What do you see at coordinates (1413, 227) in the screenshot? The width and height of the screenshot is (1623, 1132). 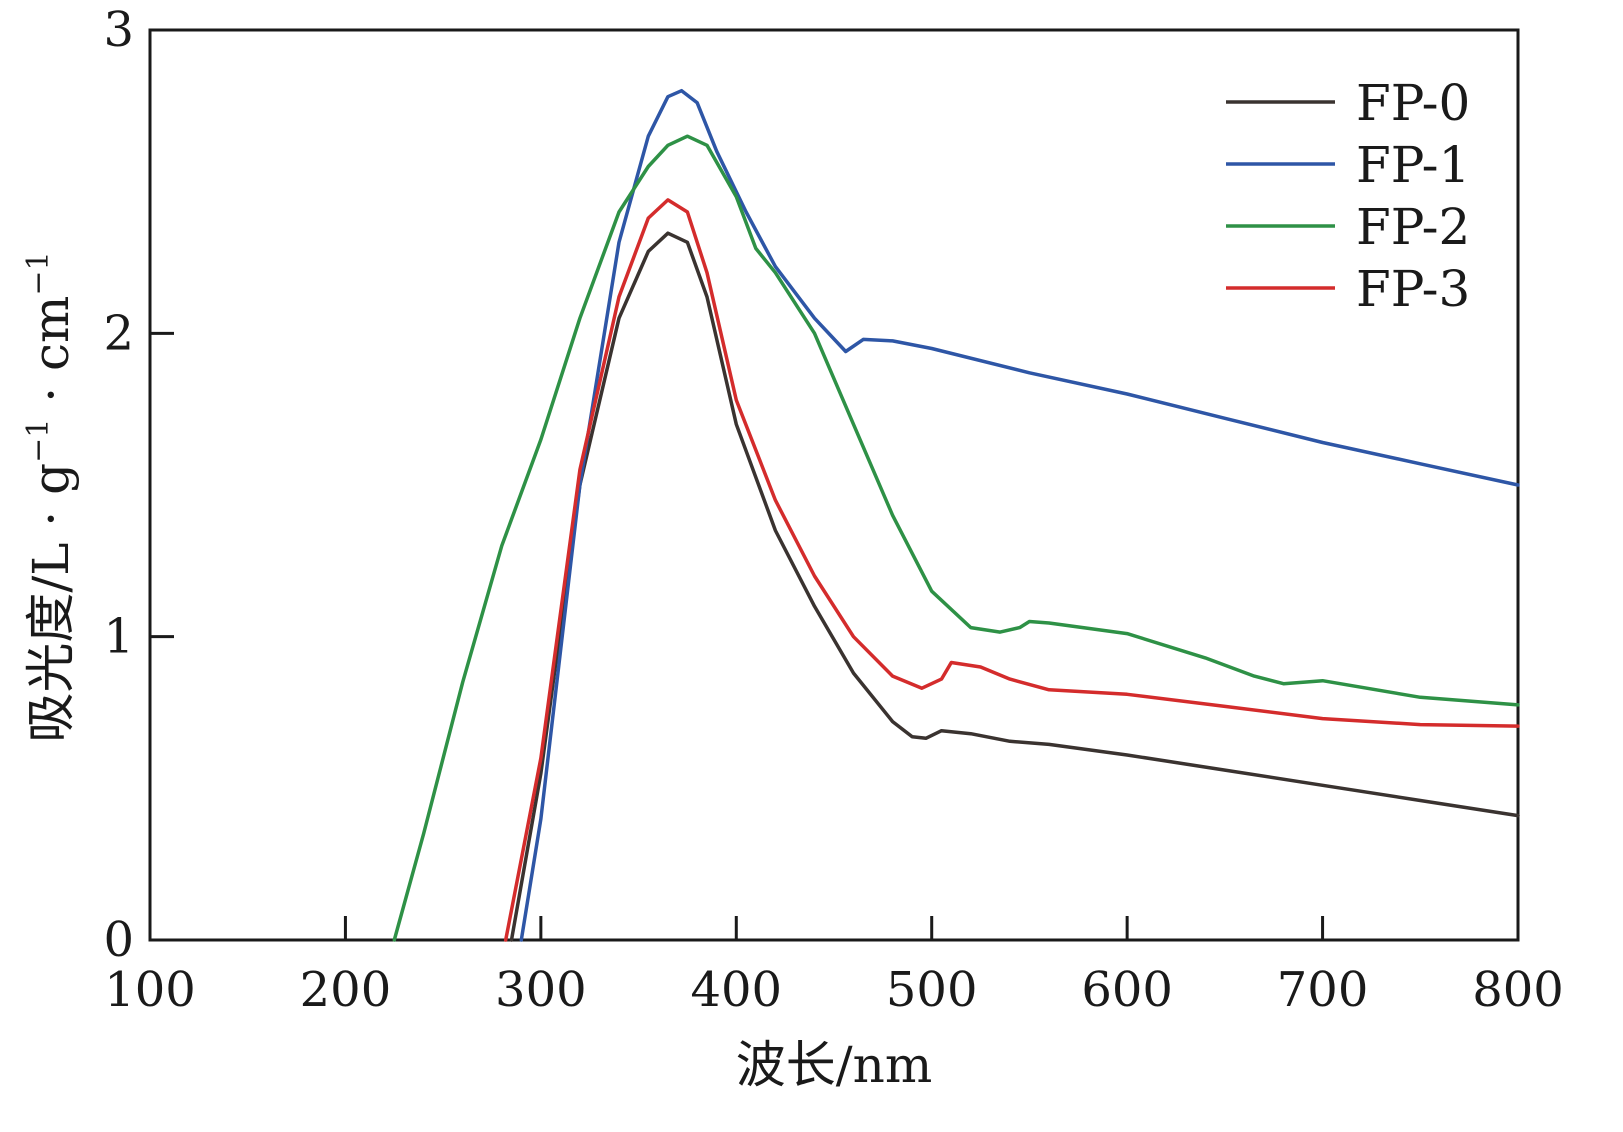 I see `legend-label-fp-2: FP-2` at bounding box center [1413, 227].